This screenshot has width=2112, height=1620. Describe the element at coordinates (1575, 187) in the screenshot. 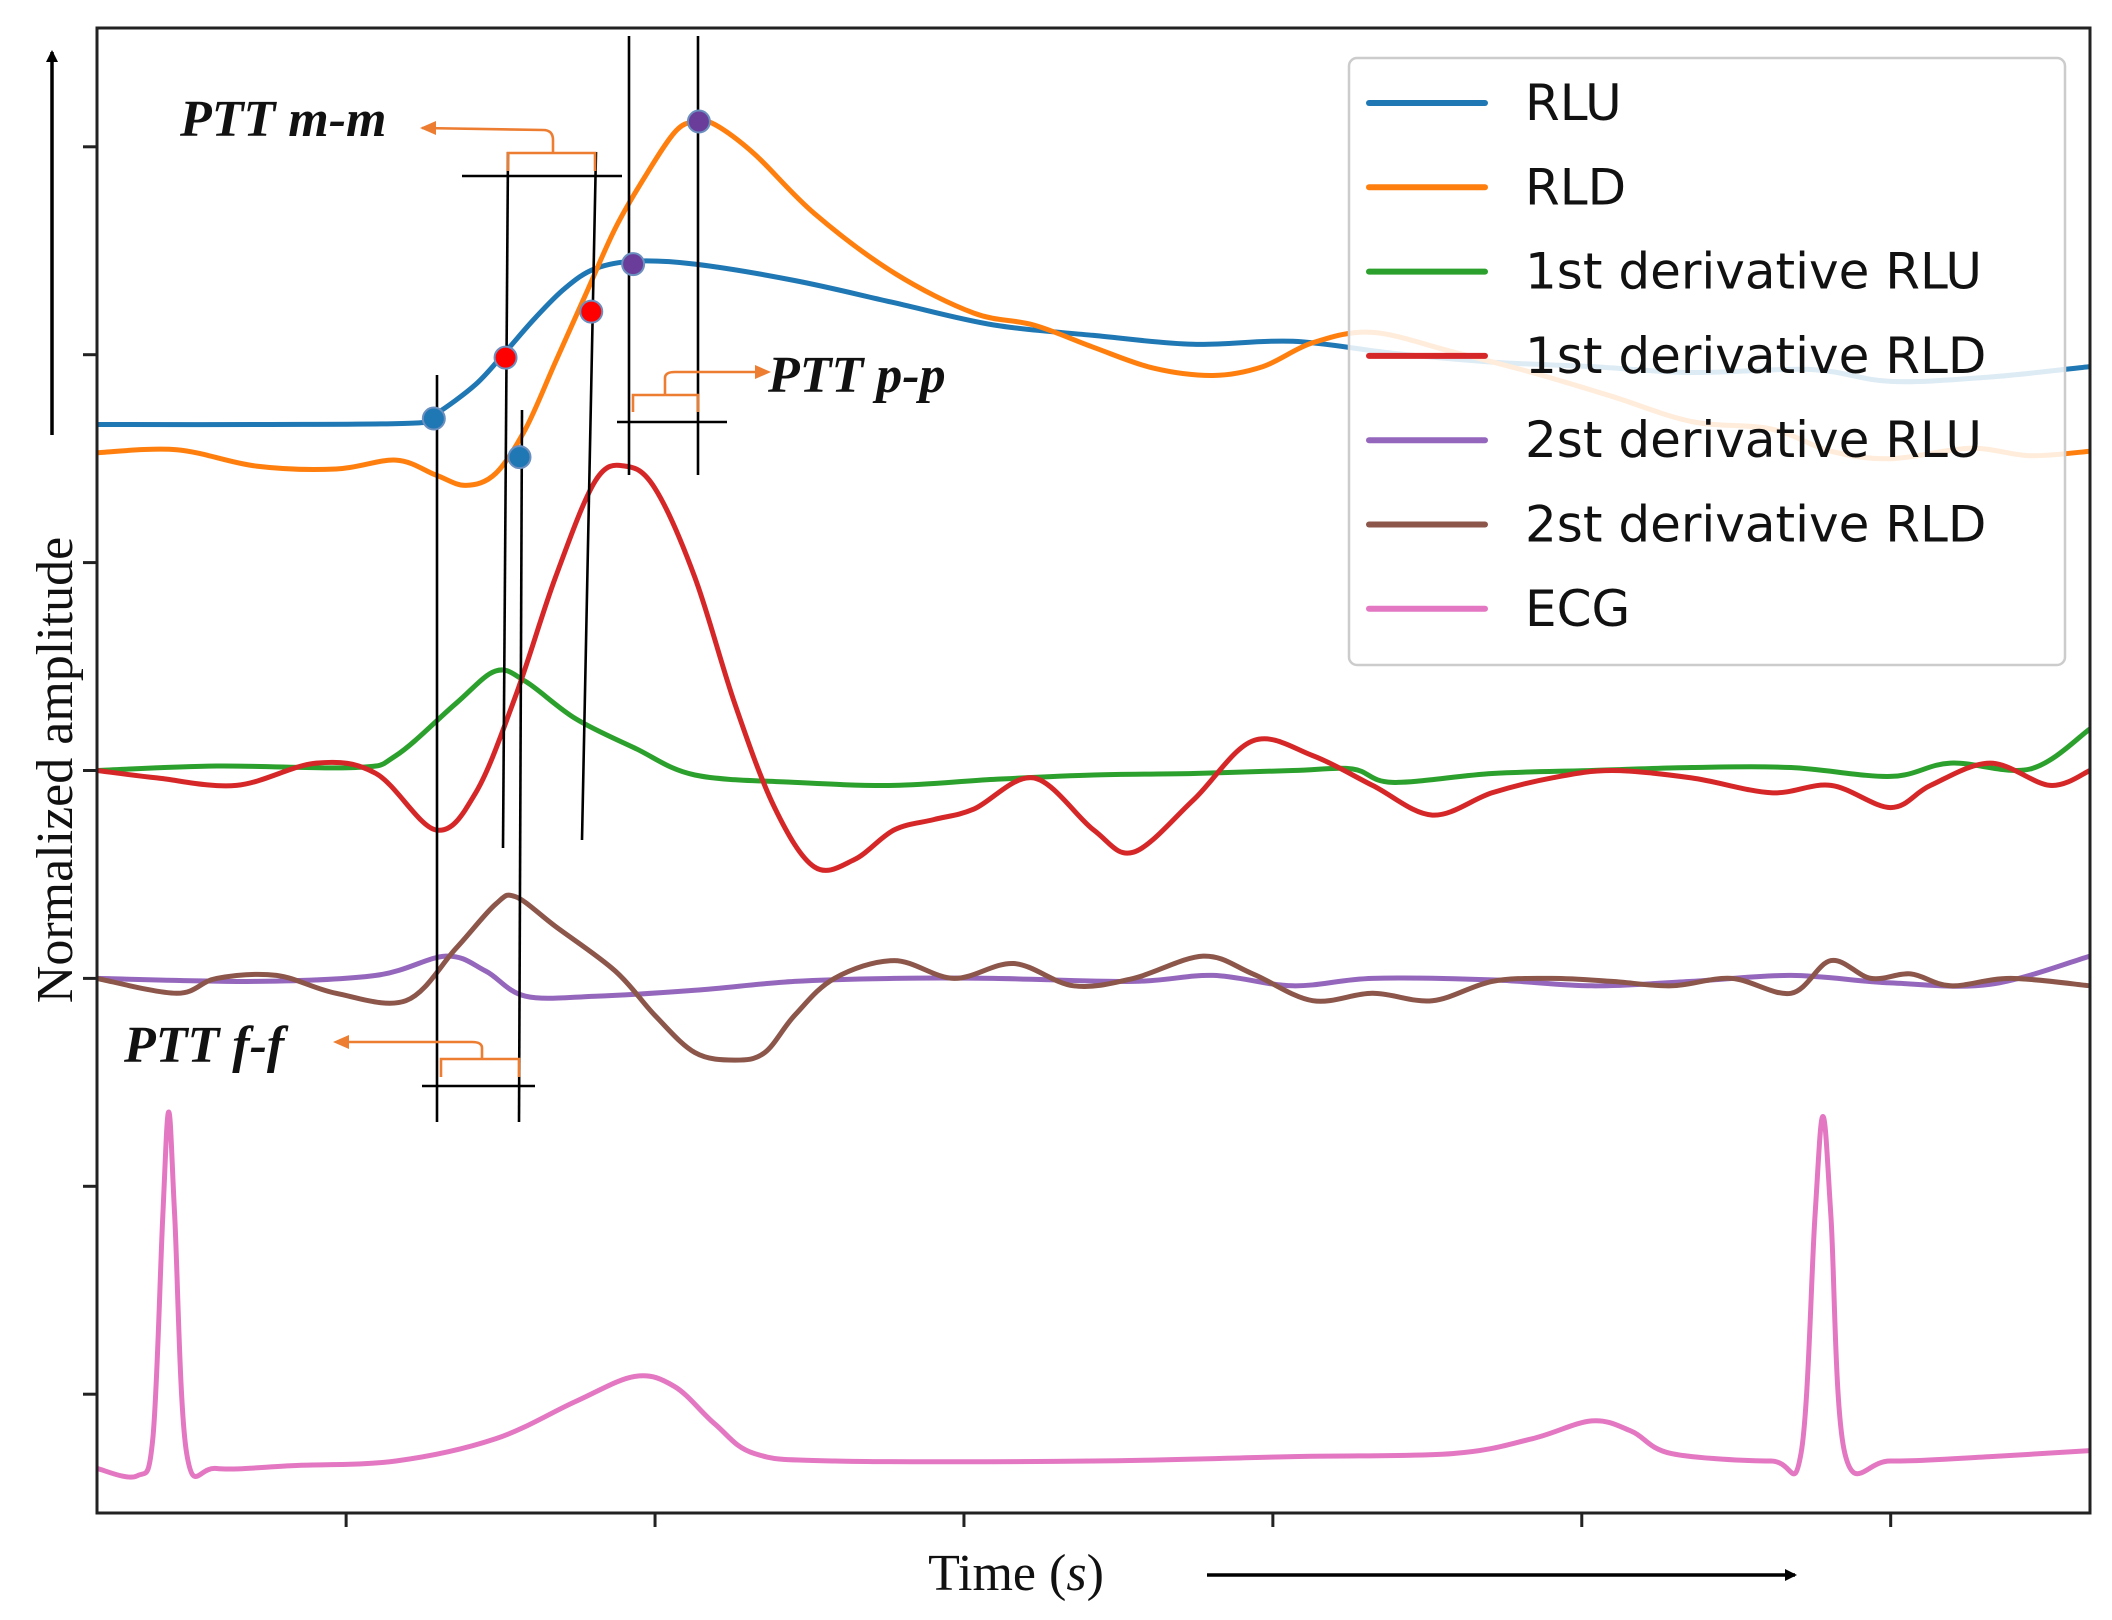

I see `legend-label-rld: RLD` at that location.